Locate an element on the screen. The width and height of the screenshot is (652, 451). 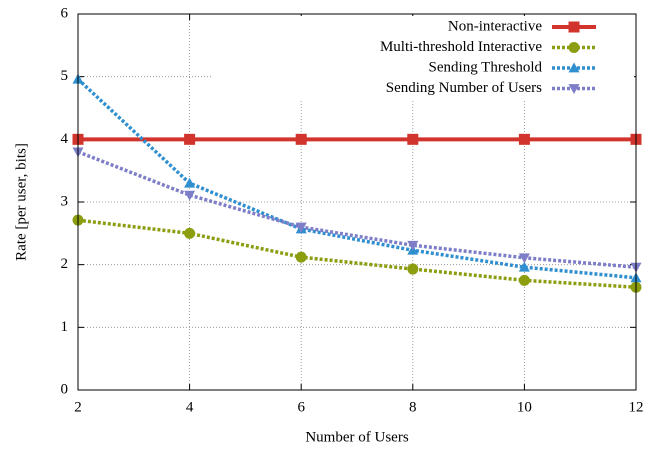
y-axis-label: Rate [per user, bits] is located at coordinates (21, 202).